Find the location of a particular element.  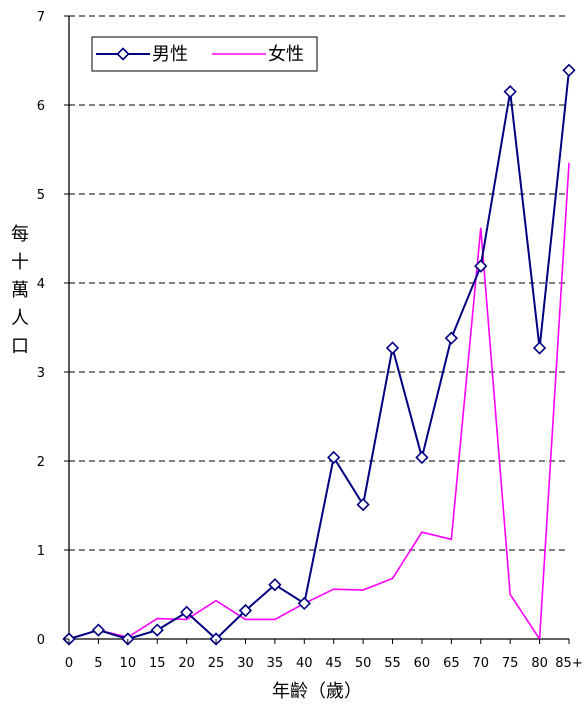

x-tick-label: 40 is located at coordinates (304, 663).